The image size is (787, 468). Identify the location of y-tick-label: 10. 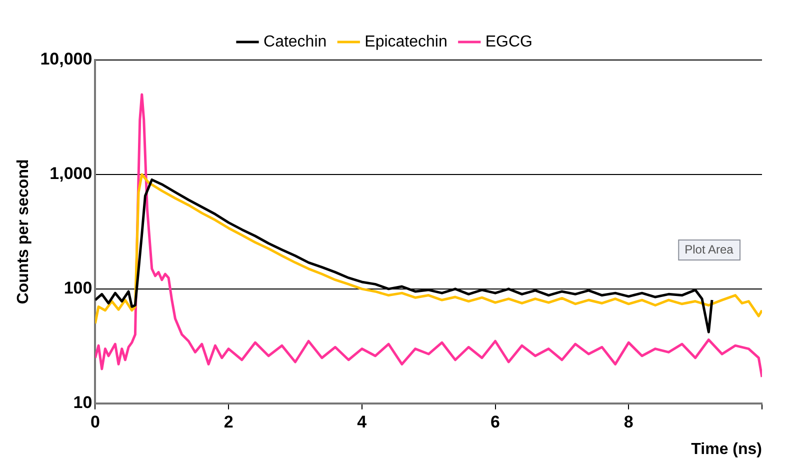
(82, 402).